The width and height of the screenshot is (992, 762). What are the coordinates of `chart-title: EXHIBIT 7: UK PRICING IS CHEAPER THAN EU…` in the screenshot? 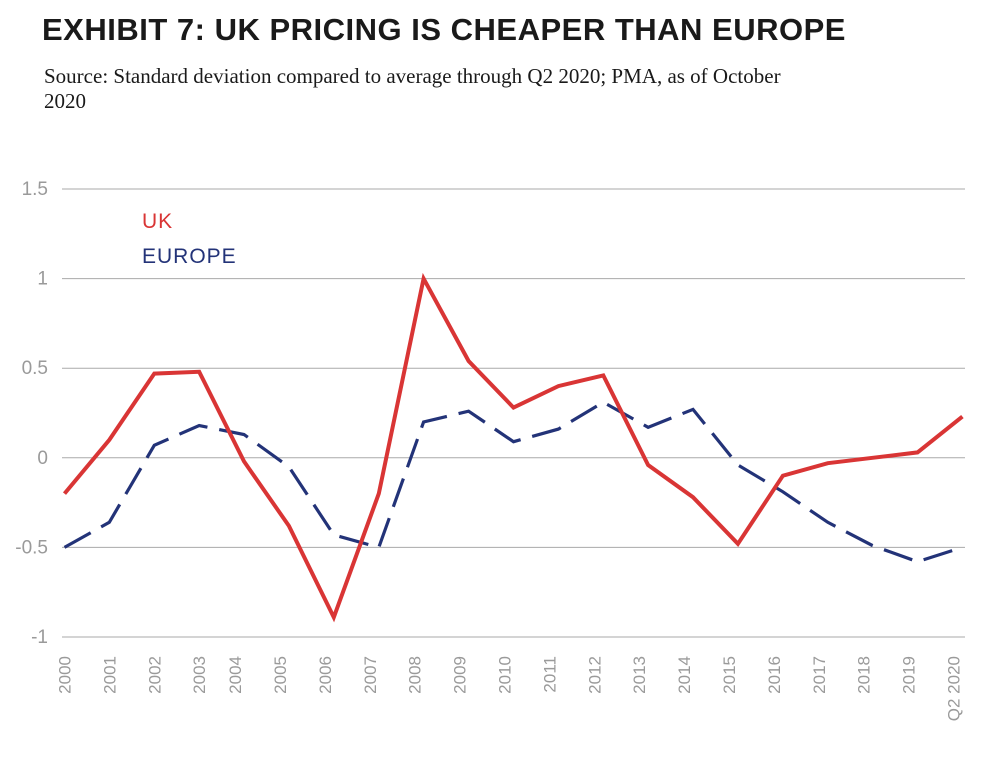 It's located at (444, 29).